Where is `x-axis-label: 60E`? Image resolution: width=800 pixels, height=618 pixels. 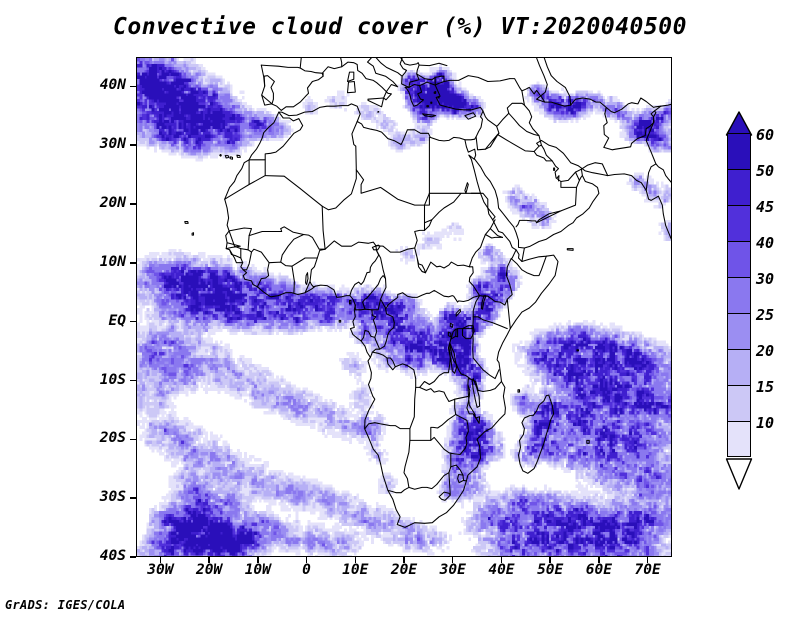 x-axis-label: 60E is located at coordinates (598, 570).